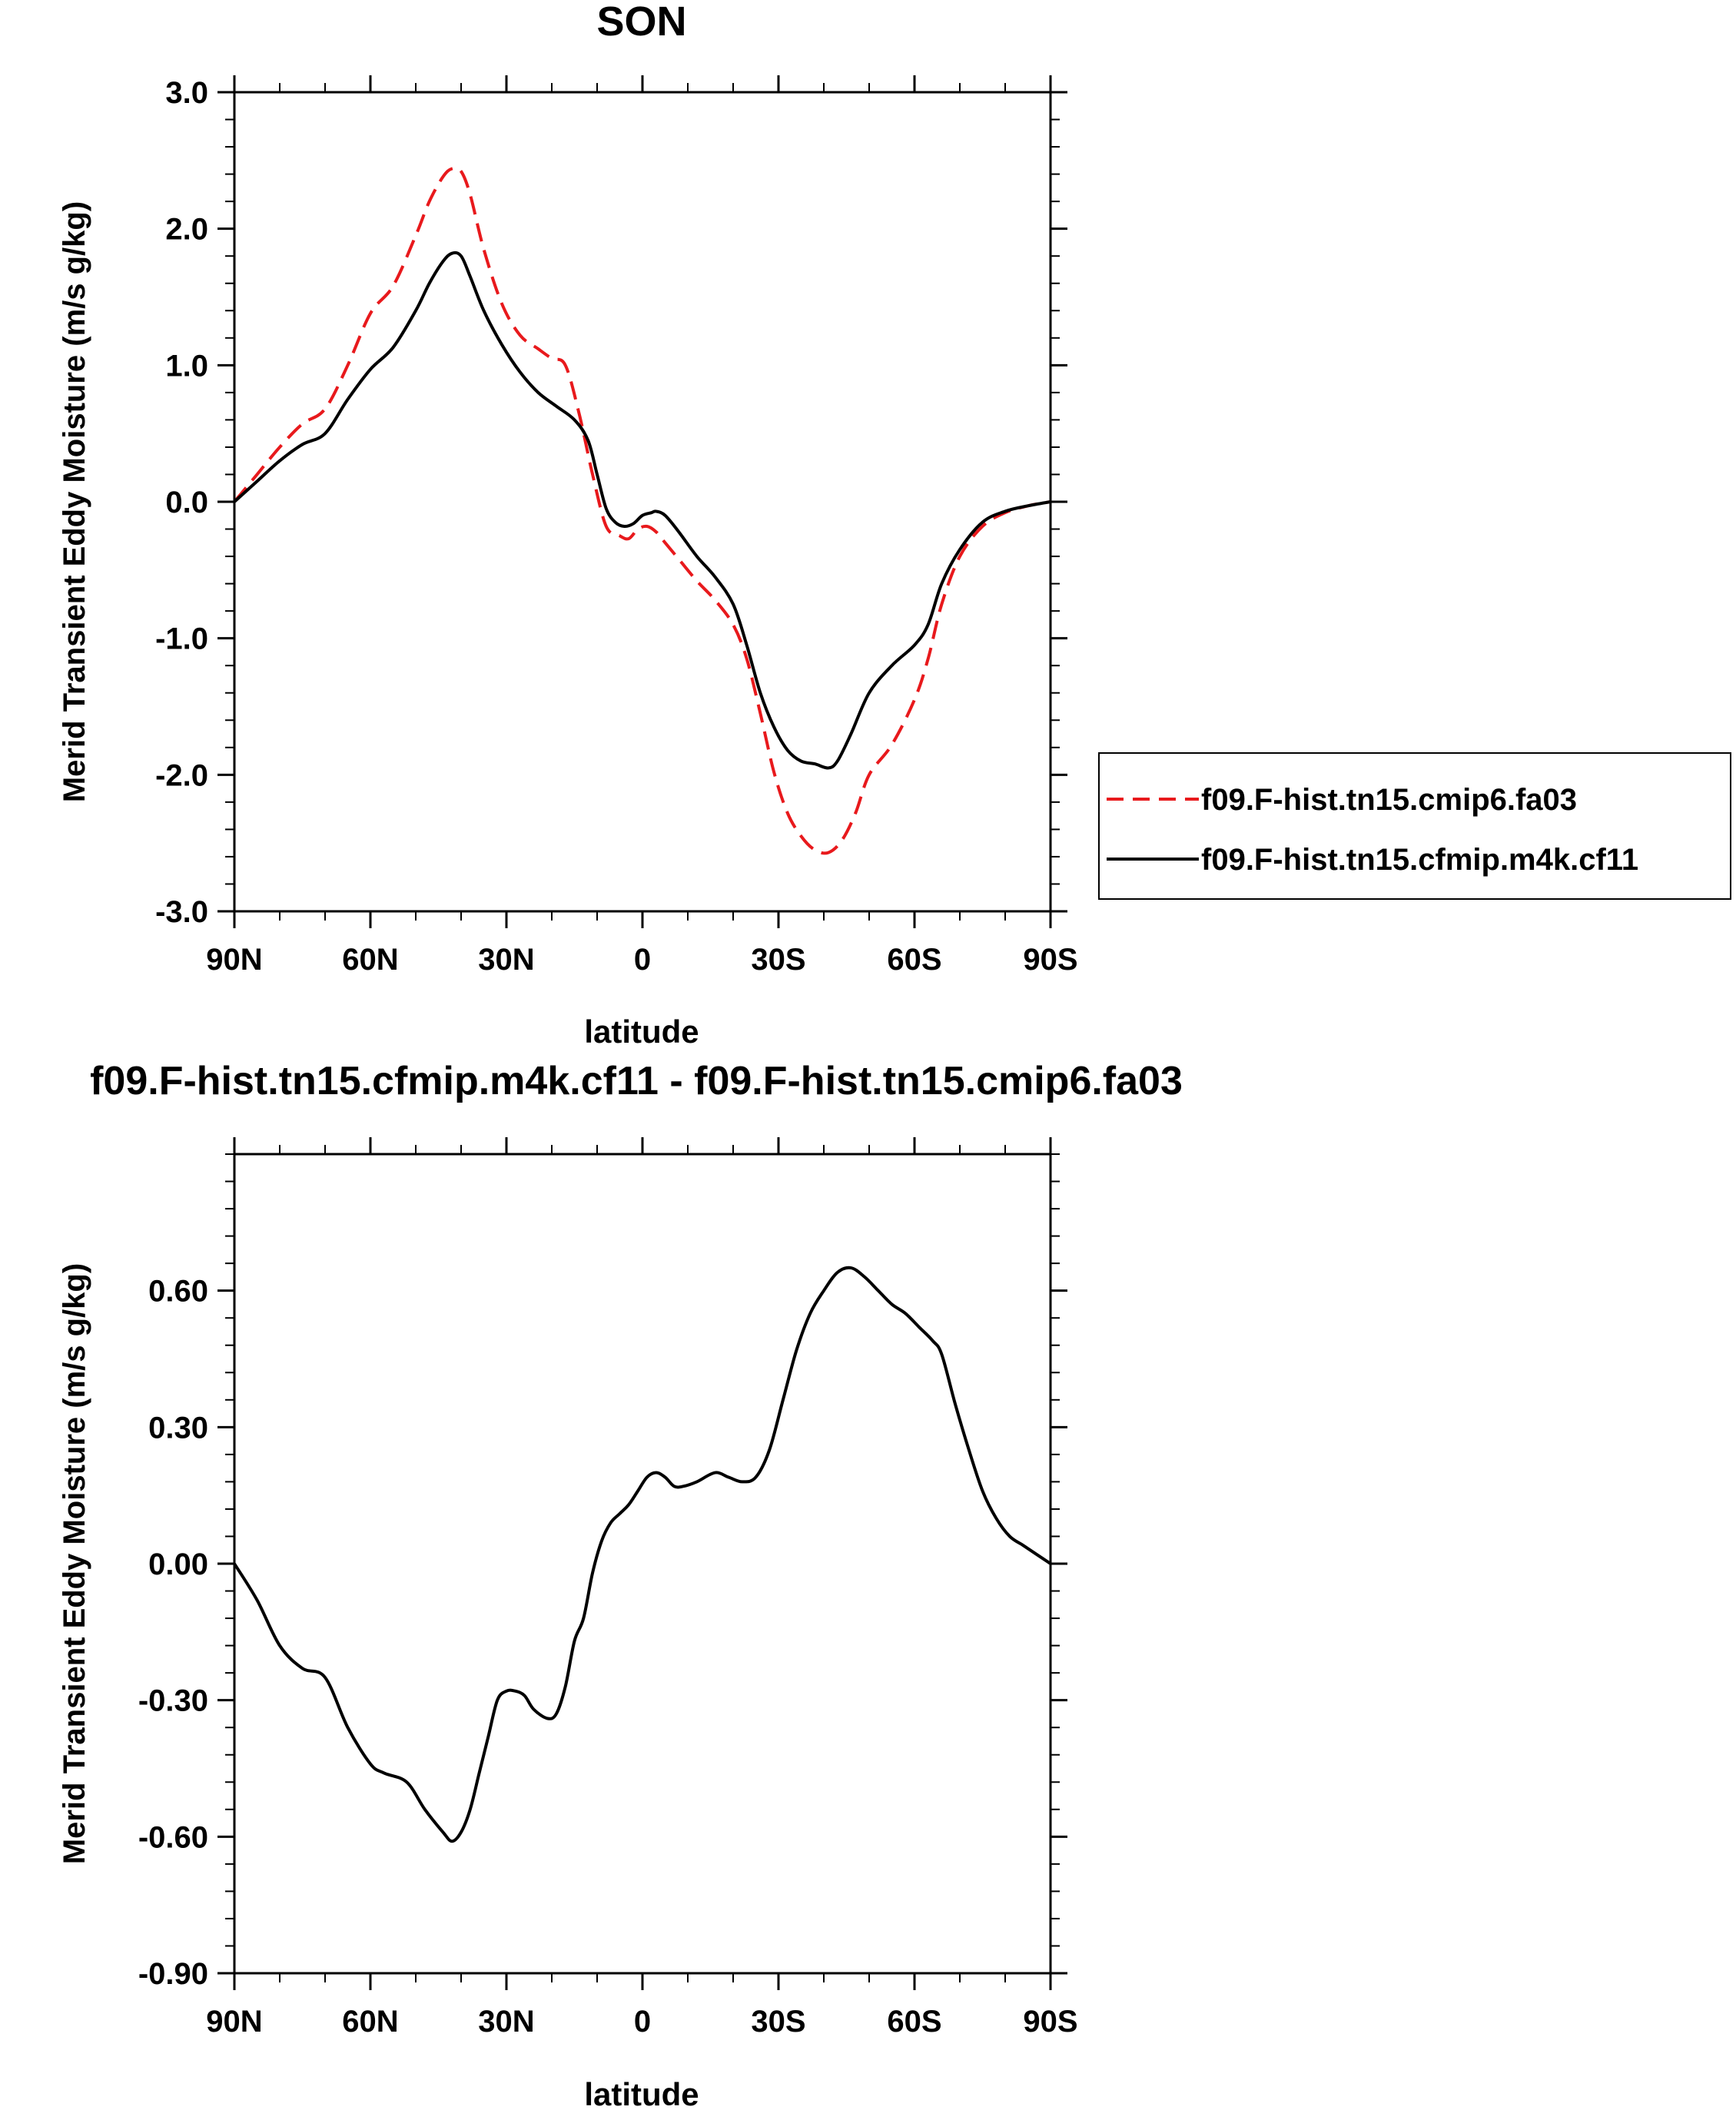 The width and height of the screenshot is (1736, 2110). What do you see at coordinates (181, 775) in the screenshot?
I see `y-tick-label: -2.0` at bounding box center [181, 775].